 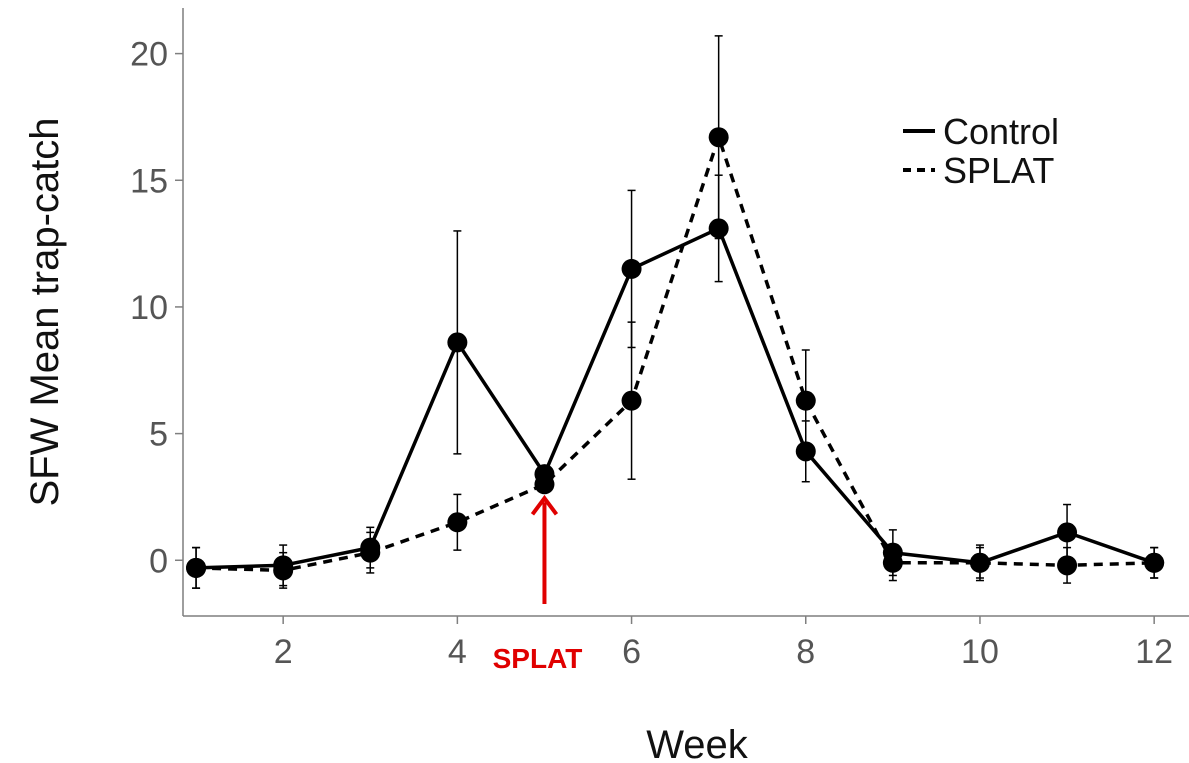 What do you see at coordinates (158, 561) in the screenshot?
I see `y-tick-label: 0` at bounding box center [158, 561].